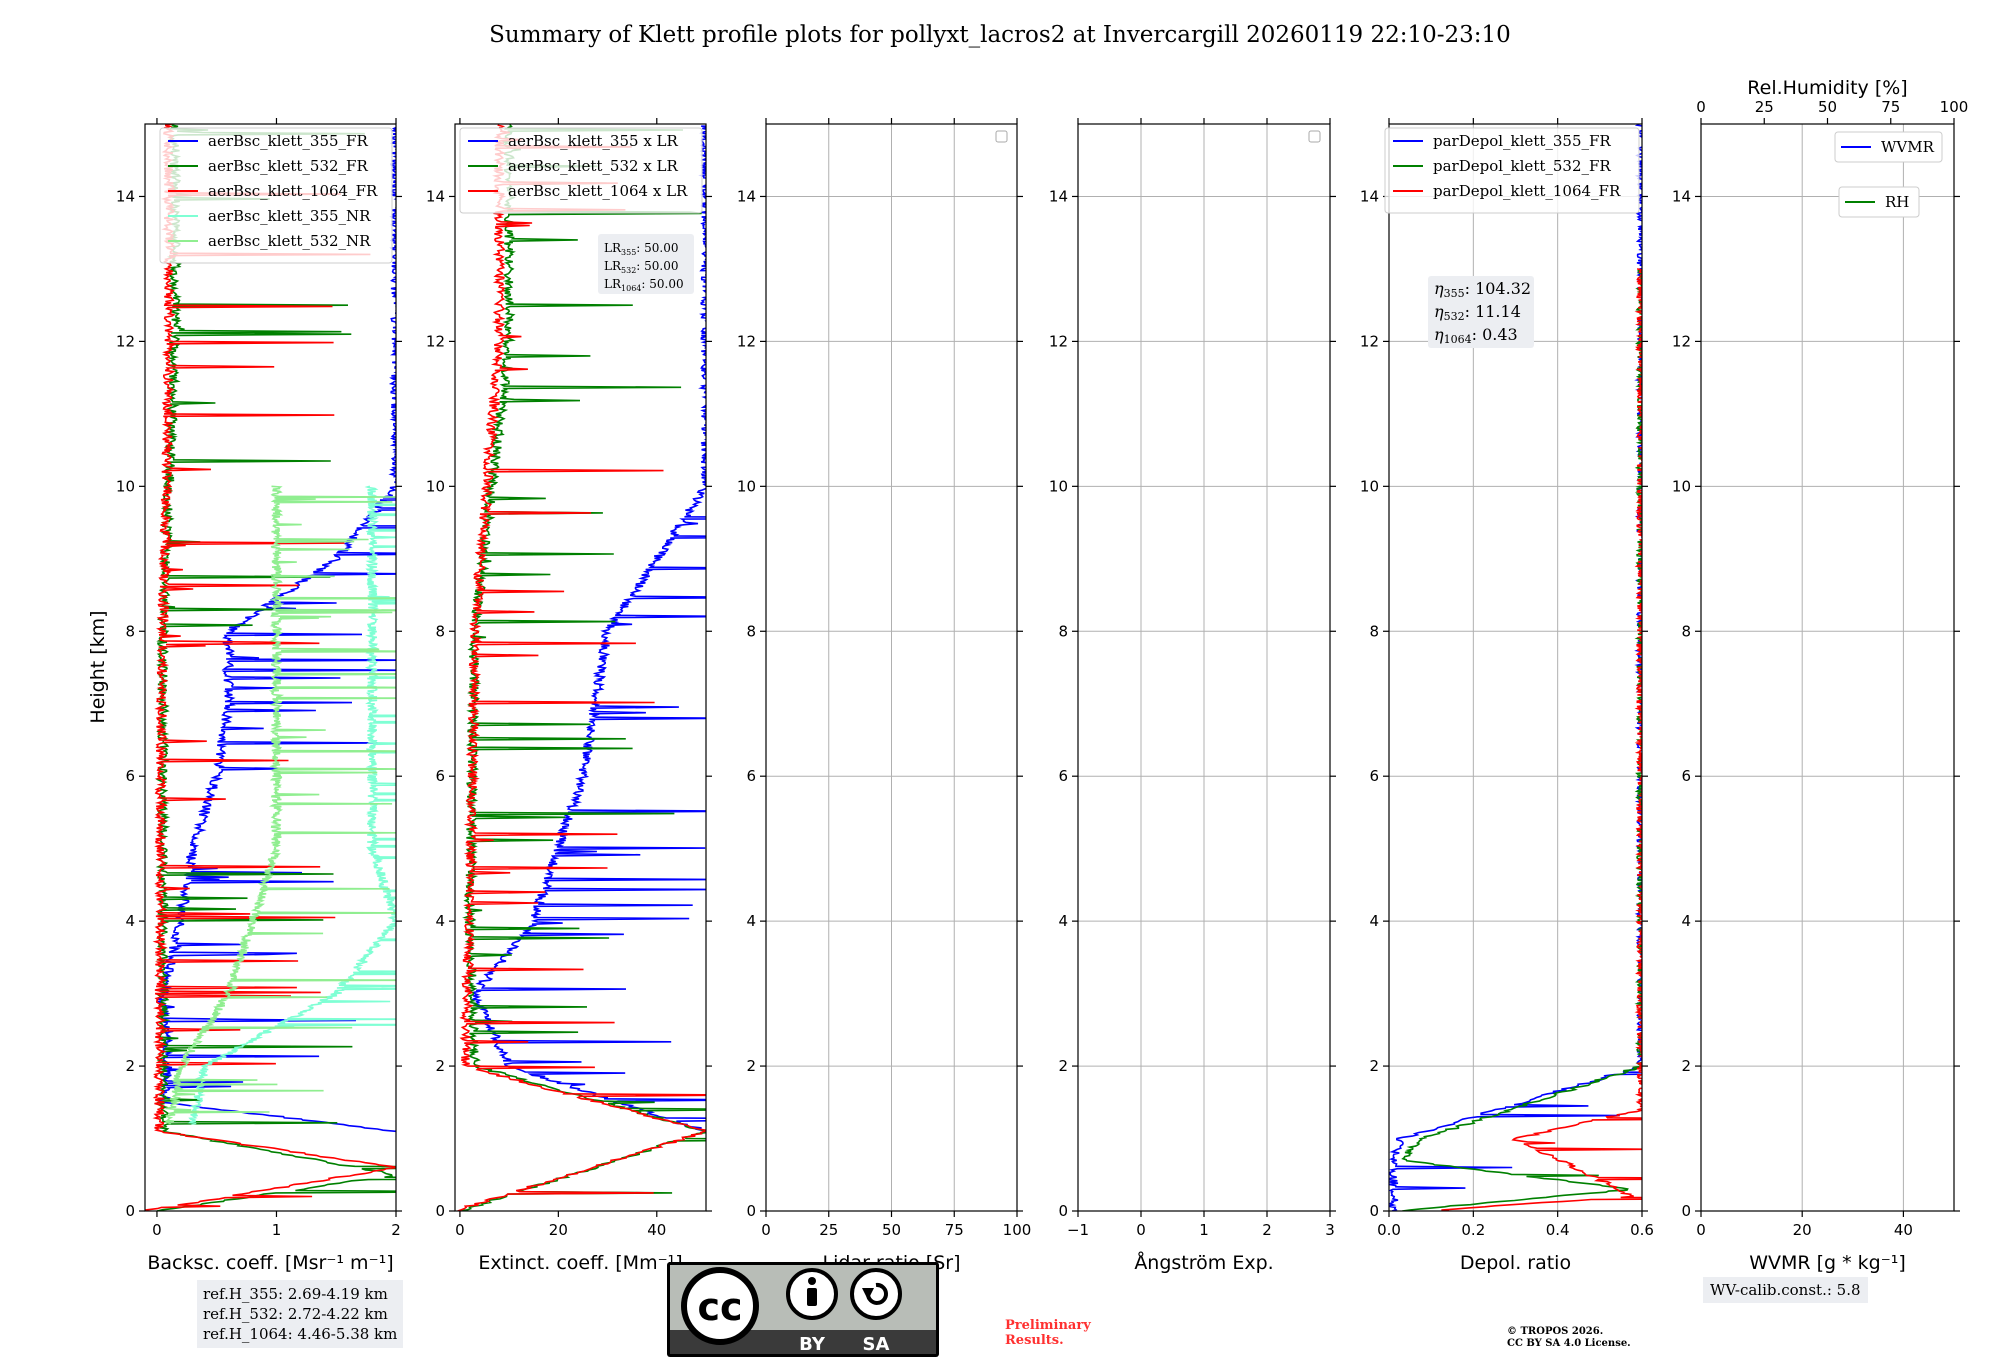 This screenshot has height=1360, width=2000. I want to click on x-axis-label: Ångström Exp., so click(1203, 1262).